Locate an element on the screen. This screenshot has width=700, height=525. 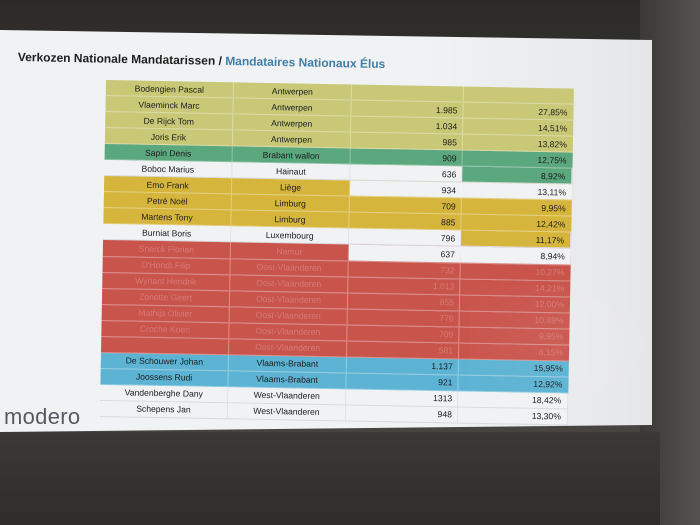
vote-count: 1313 is located at coordinates (402, 398).